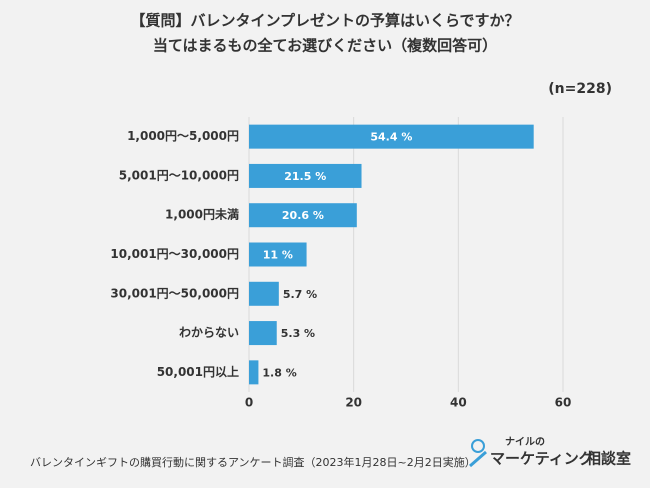 The image size is (650, 488). I want to click on x-tick-label: 60, so click(563, 403).